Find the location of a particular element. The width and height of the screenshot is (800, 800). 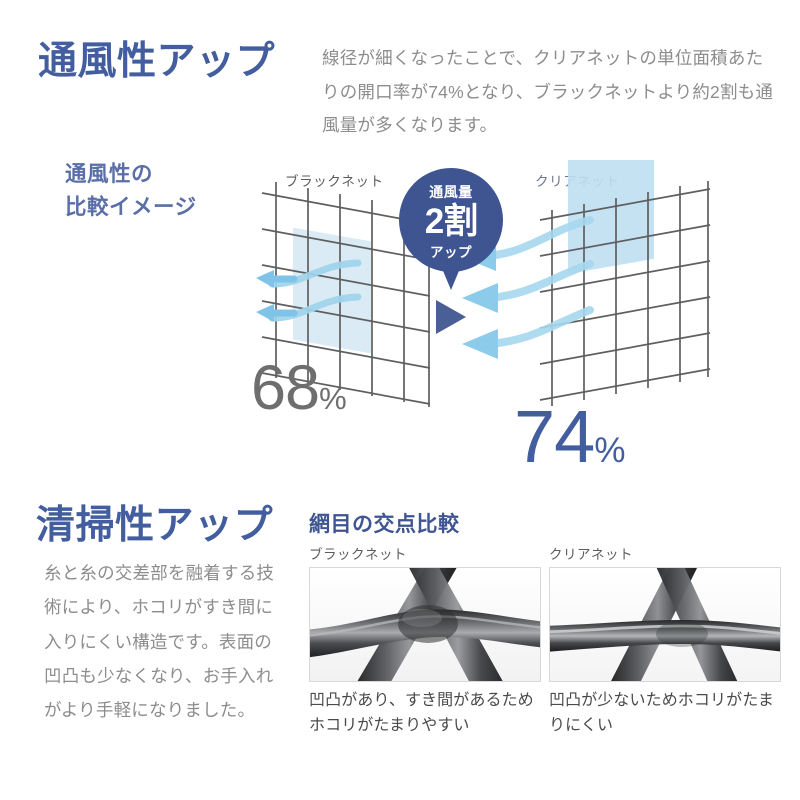

ventilation-section-title: 通風性アップ is located at coordinates (157, 61).